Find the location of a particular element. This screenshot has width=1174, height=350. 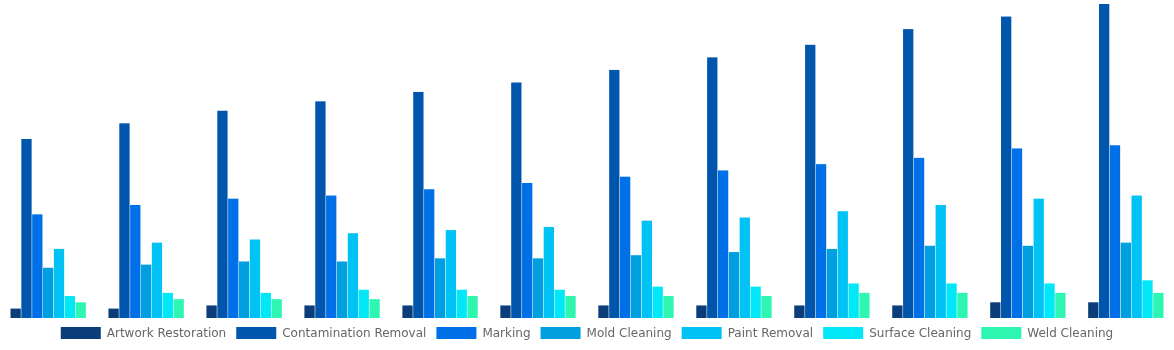

legend-label: Contamination Removal is located at coordinates (354, 333).